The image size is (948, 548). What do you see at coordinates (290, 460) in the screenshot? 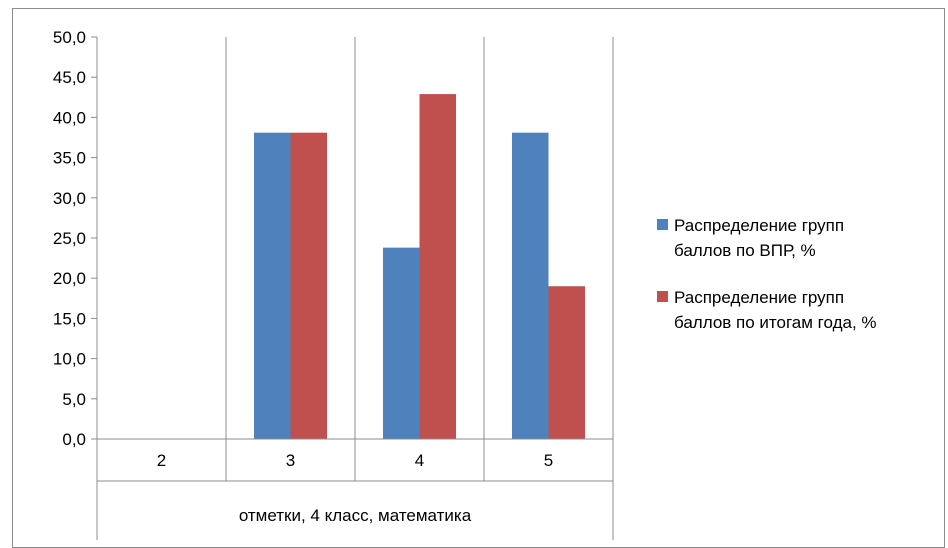
I see `x-tick-label: 3` at bounding box center [290, 460].